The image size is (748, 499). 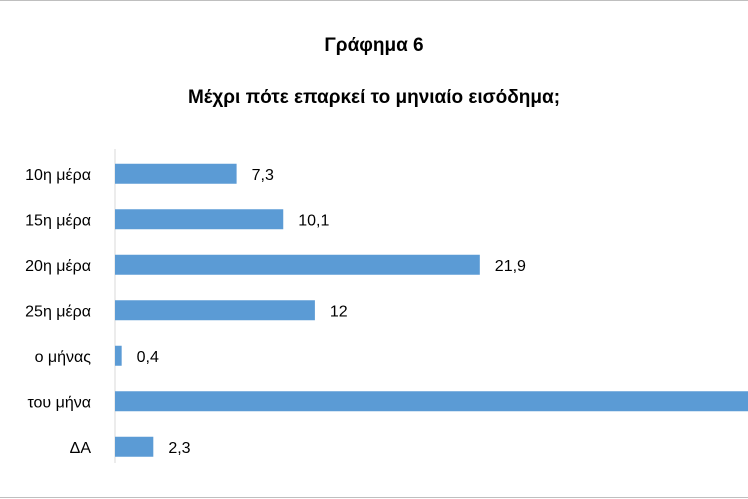 What do you see at coordinates (148, 357) in the screenshot?
I see `value-label-4: 0,4` at bounding box center [148, 357].